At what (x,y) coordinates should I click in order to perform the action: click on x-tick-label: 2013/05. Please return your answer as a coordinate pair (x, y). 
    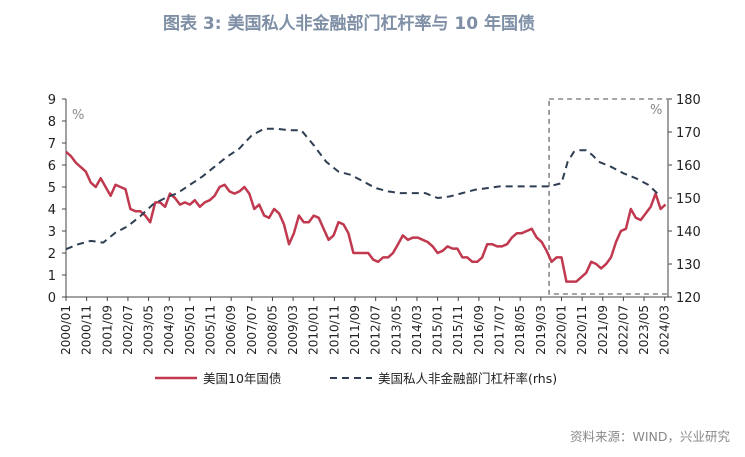
    Looking at the image, I should click on (396, 330).